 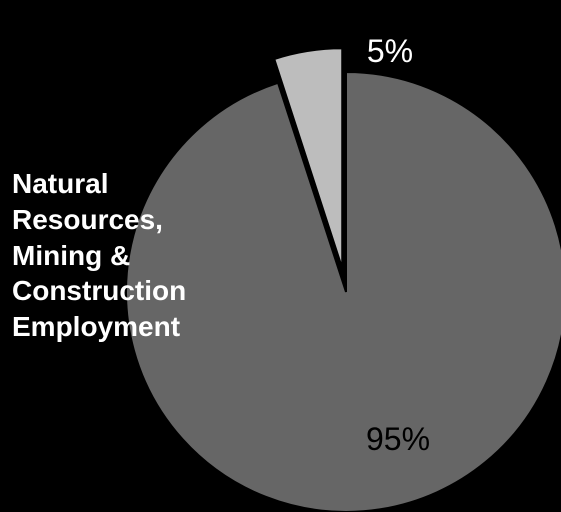 What do you see at coordinates (96, 327) in the screenshot?
I see `category-annotation-line-5: Employment` at bounding box center [96, 327].